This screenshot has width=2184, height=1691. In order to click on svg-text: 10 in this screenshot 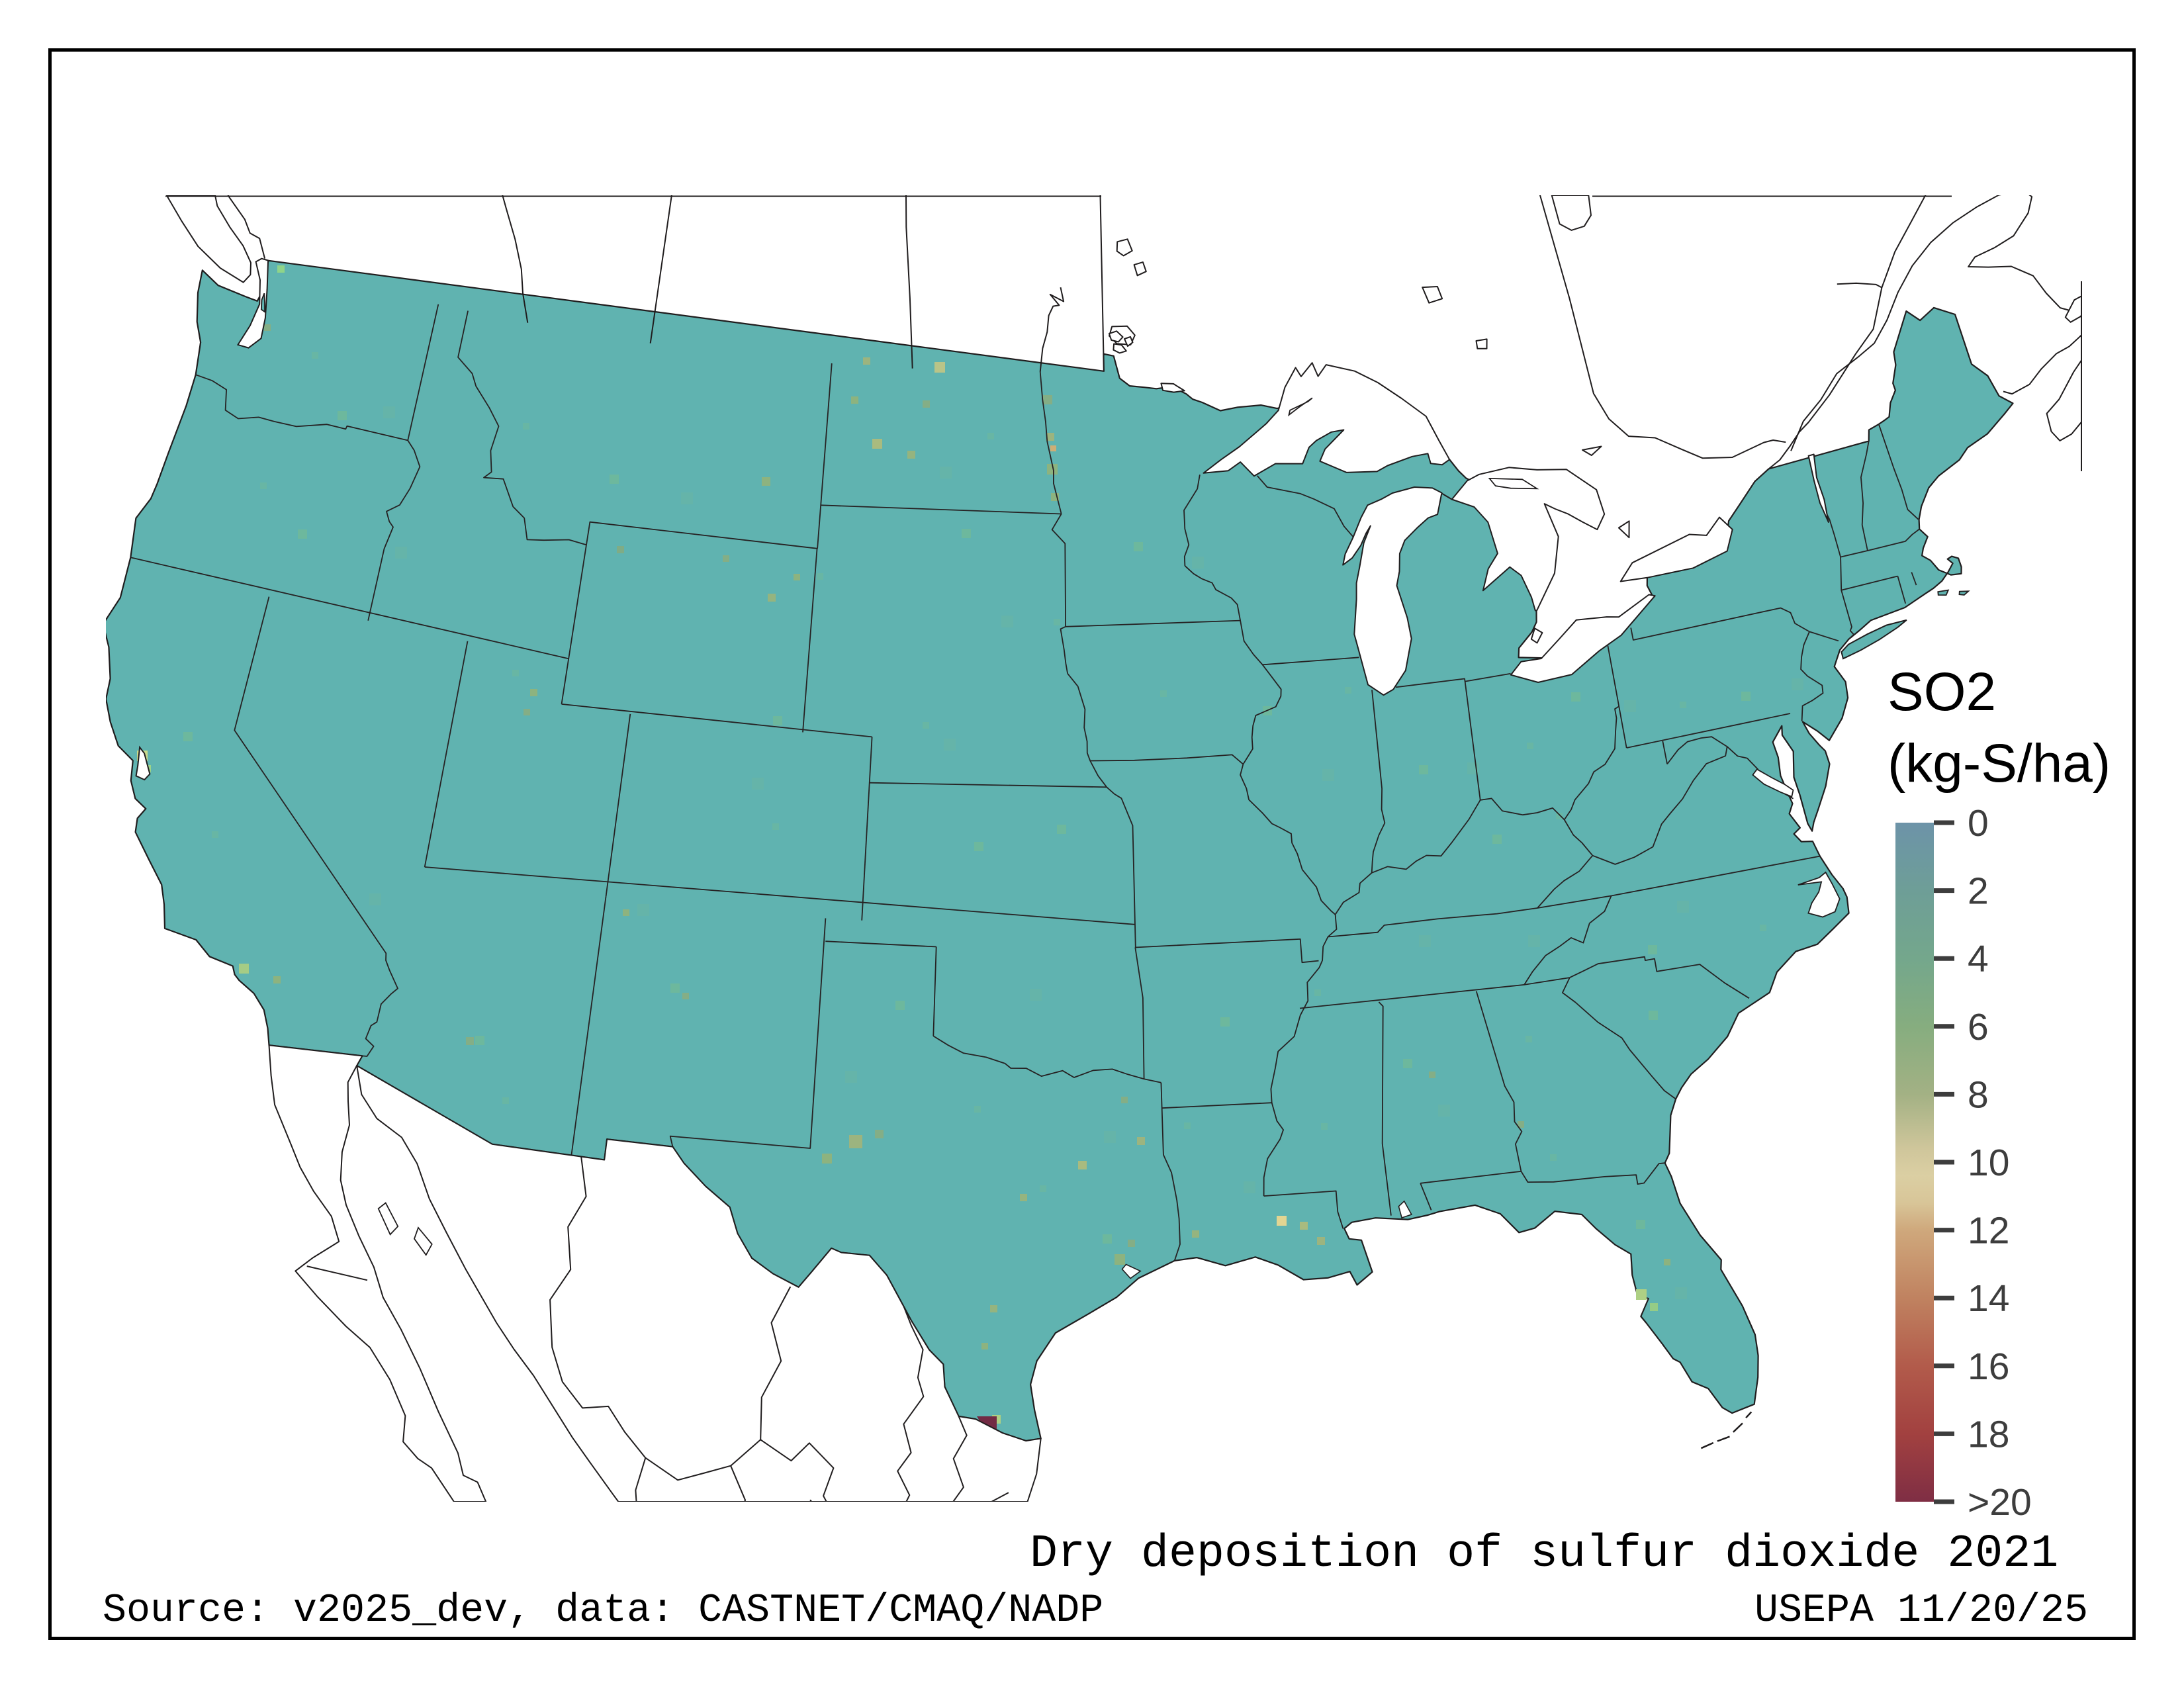, I will do `click(1988, 1163)`.